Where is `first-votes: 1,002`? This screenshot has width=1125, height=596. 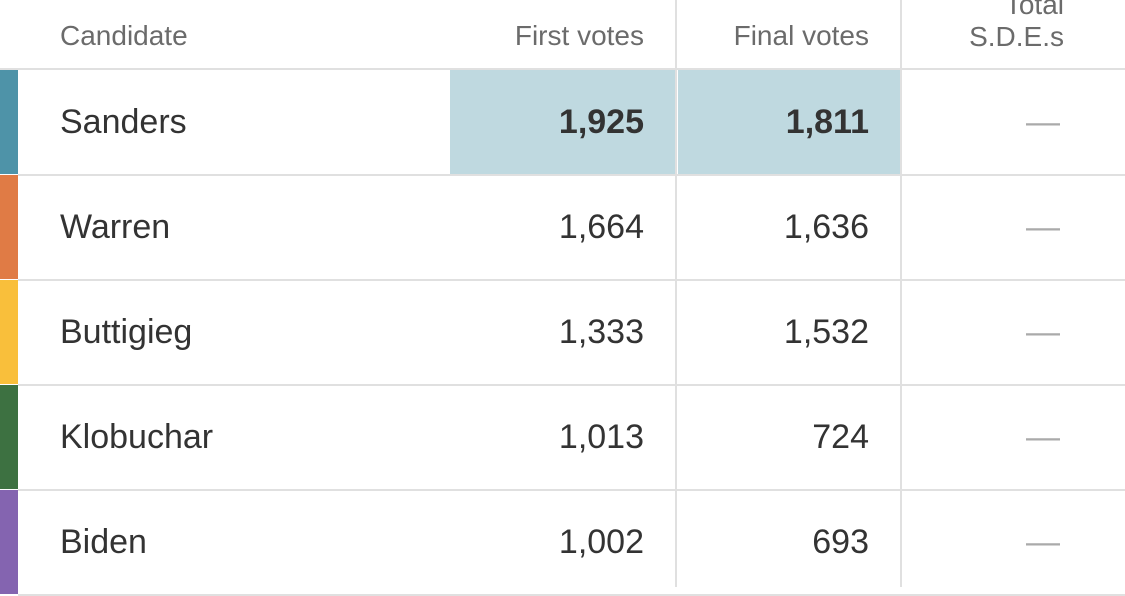
first-votes: 1,002 is located at coordinates (601, 542).